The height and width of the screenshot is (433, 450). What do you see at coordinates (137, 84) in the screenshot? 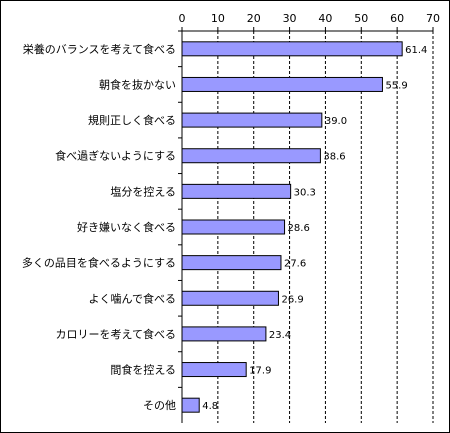
I see `category-label: 朝食を抜かない` at bounding box center [137, 84].